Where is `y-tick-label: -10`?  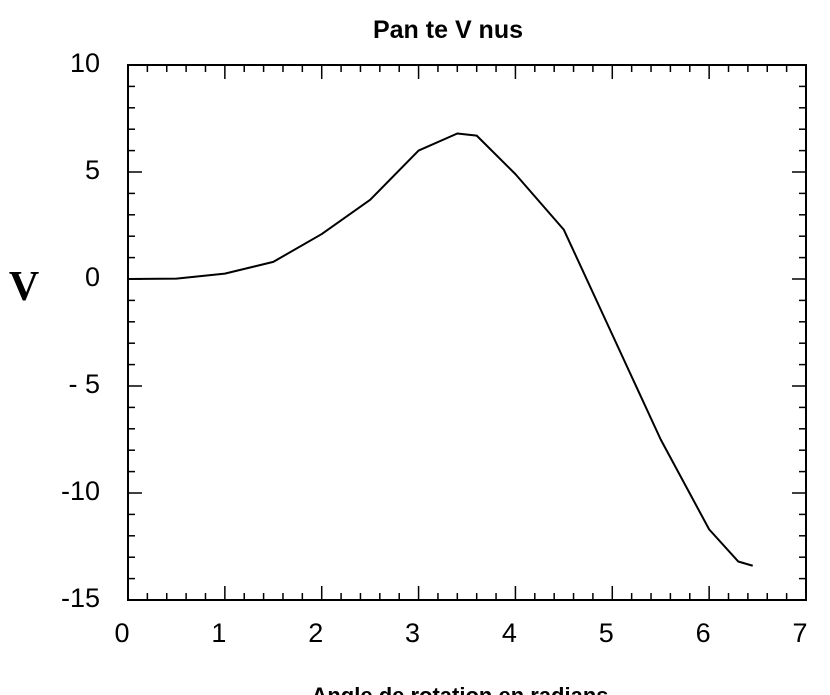
y-tick-label: -10 is located at coordinates (80, 491).